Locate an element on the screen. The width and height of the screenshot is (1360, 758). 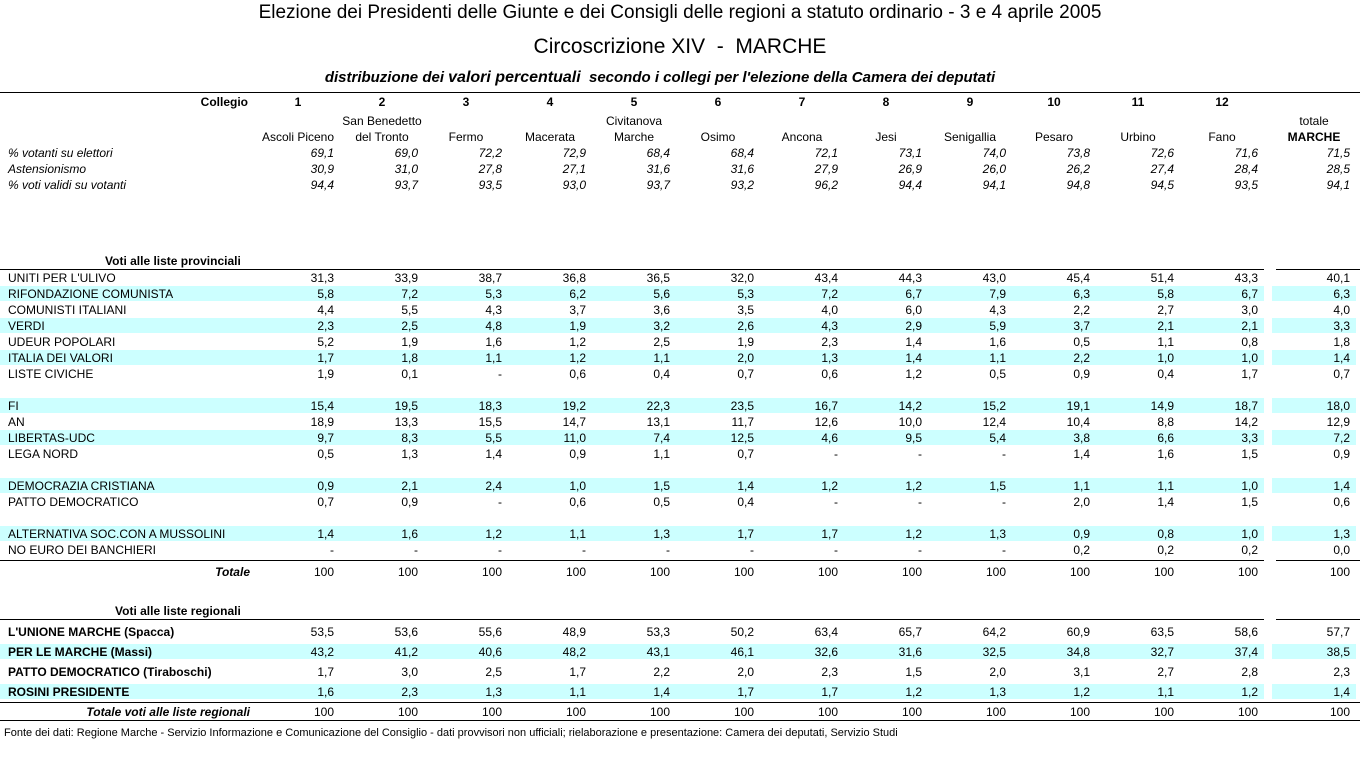
cell: 16,7 is located at coordinates (826, 406).